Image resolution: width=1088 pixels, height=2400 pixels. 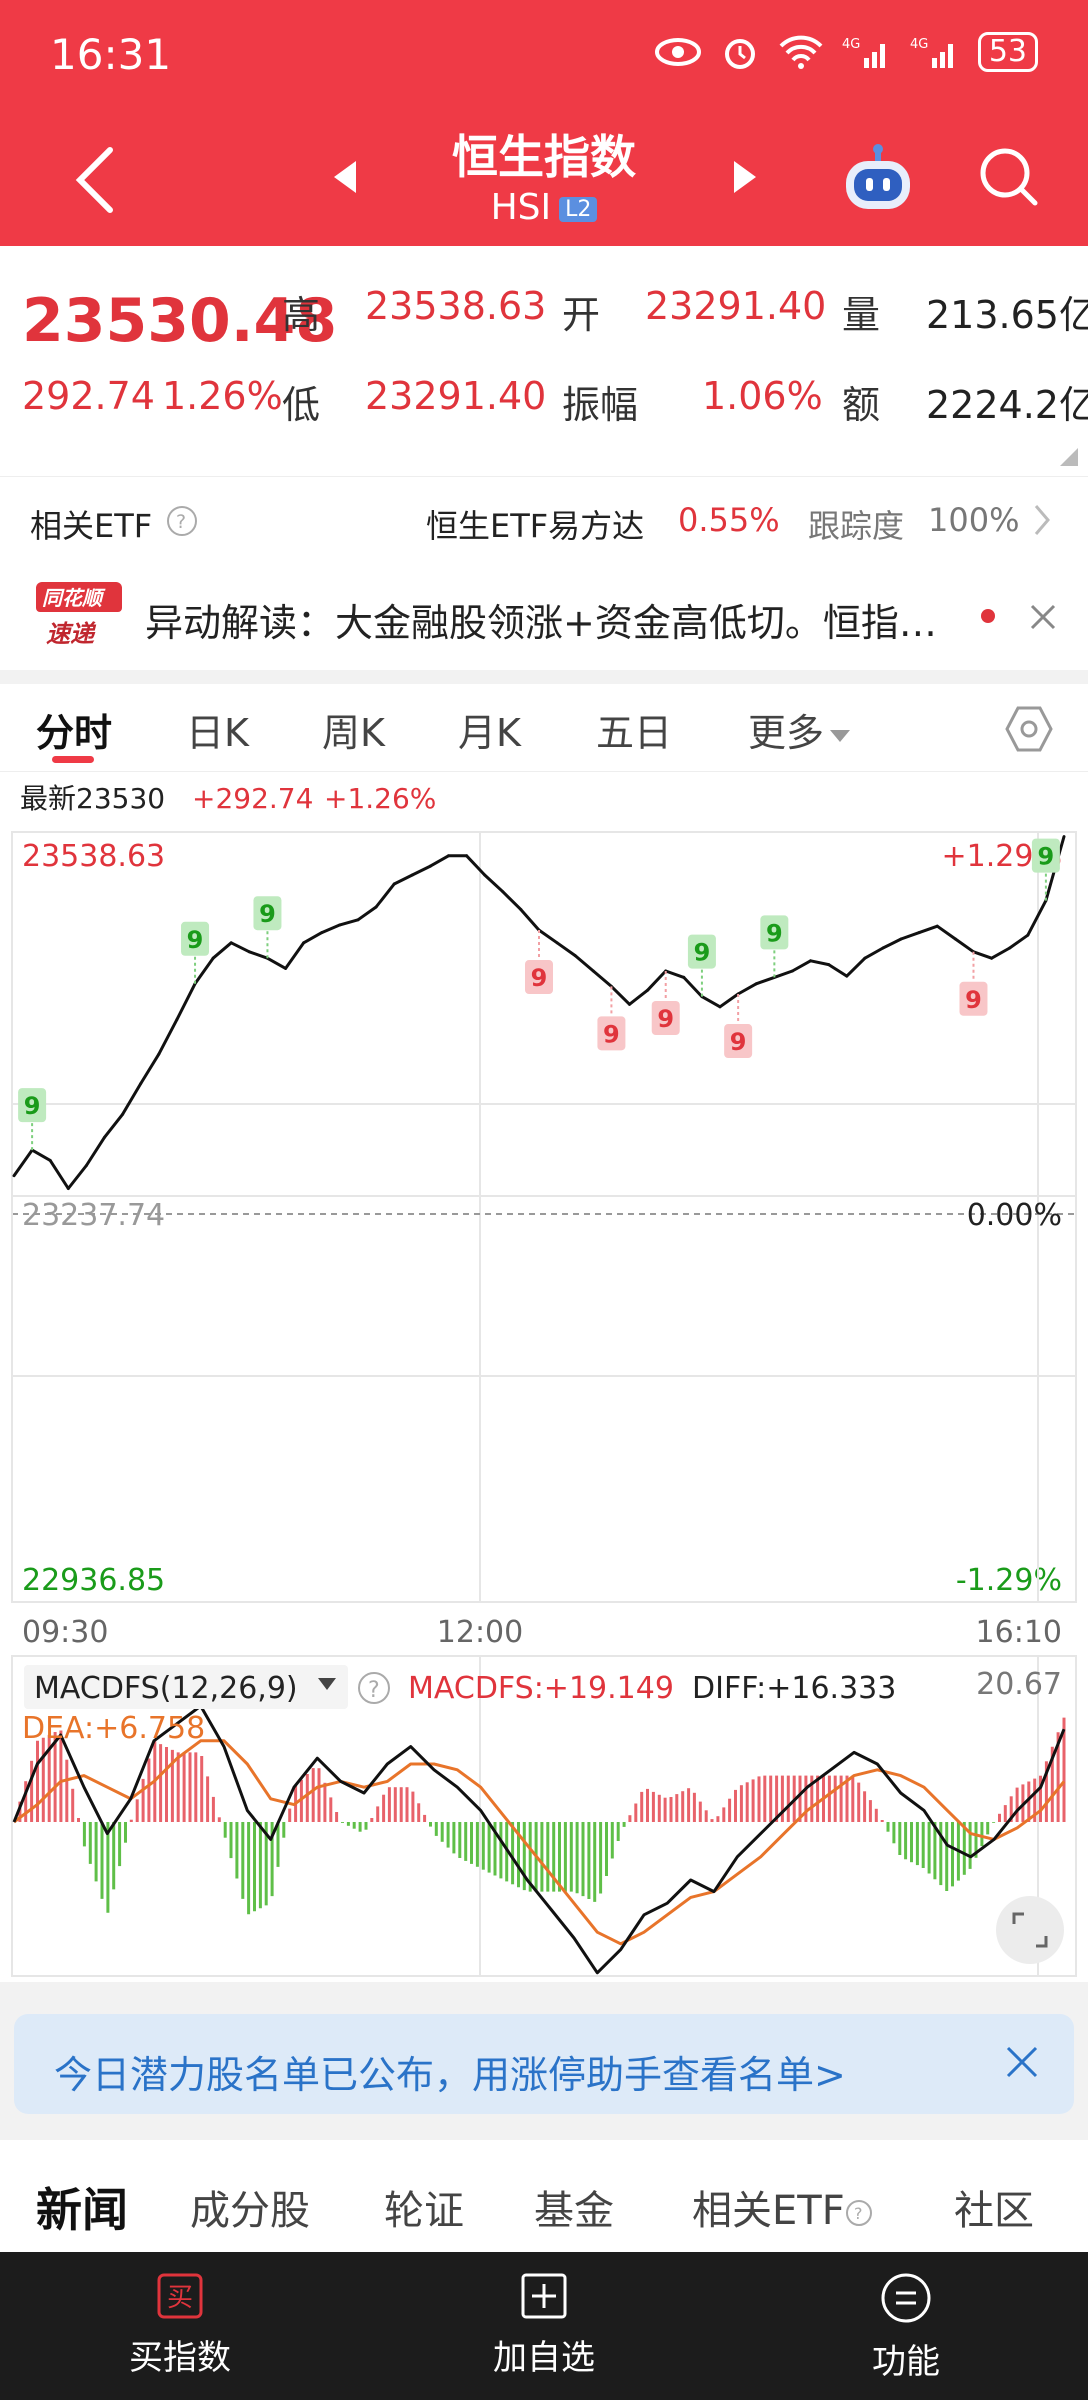 I want to click on tab-constituents: 成分股, so click(x=250, y=2211).